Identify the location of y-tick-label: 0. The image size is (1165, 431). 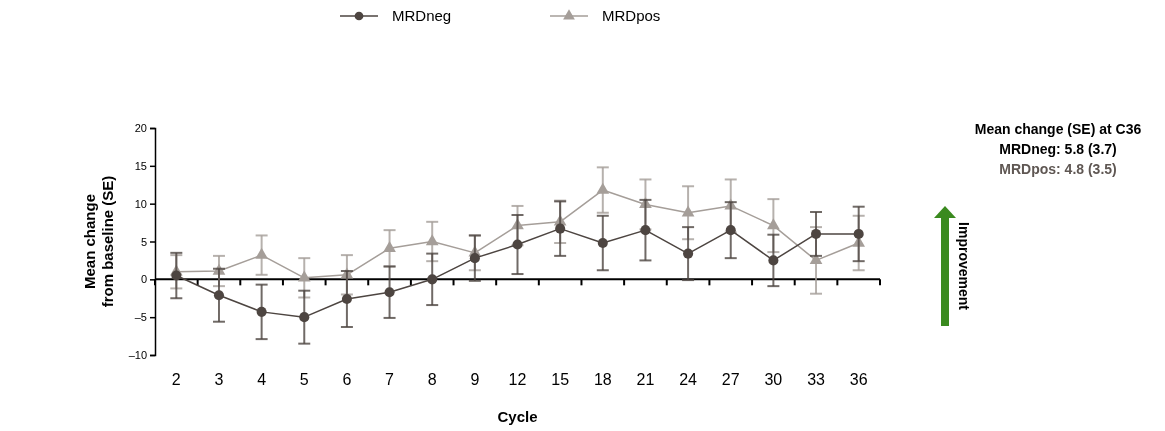
(143, 279).